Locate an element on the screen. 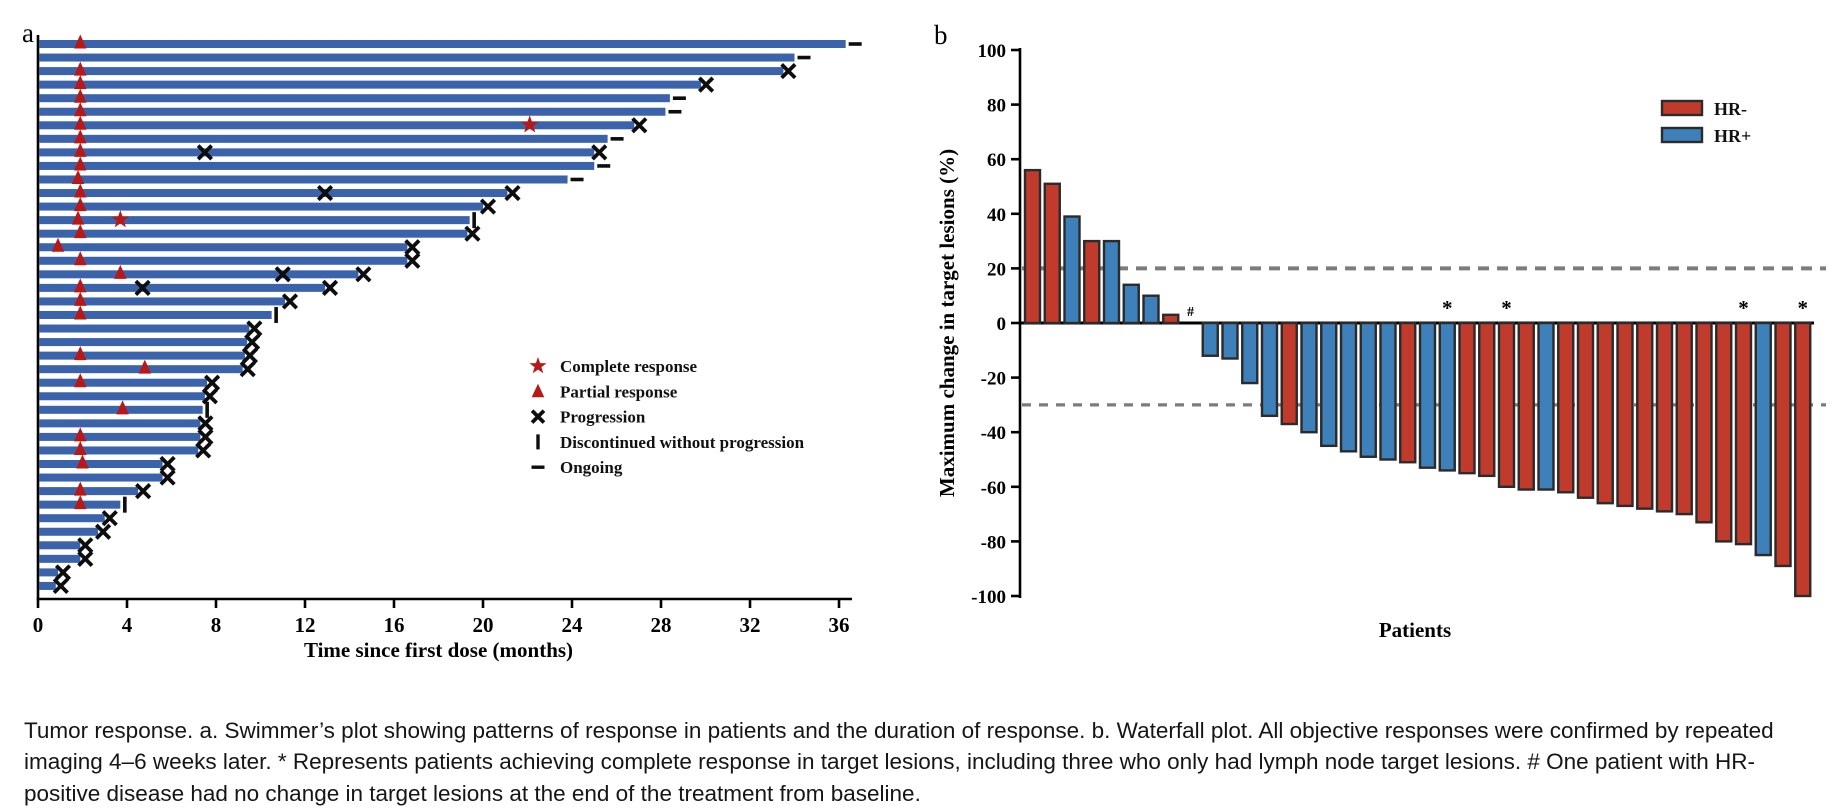  panel-b-letter: b is located at coordinates (941, 35).